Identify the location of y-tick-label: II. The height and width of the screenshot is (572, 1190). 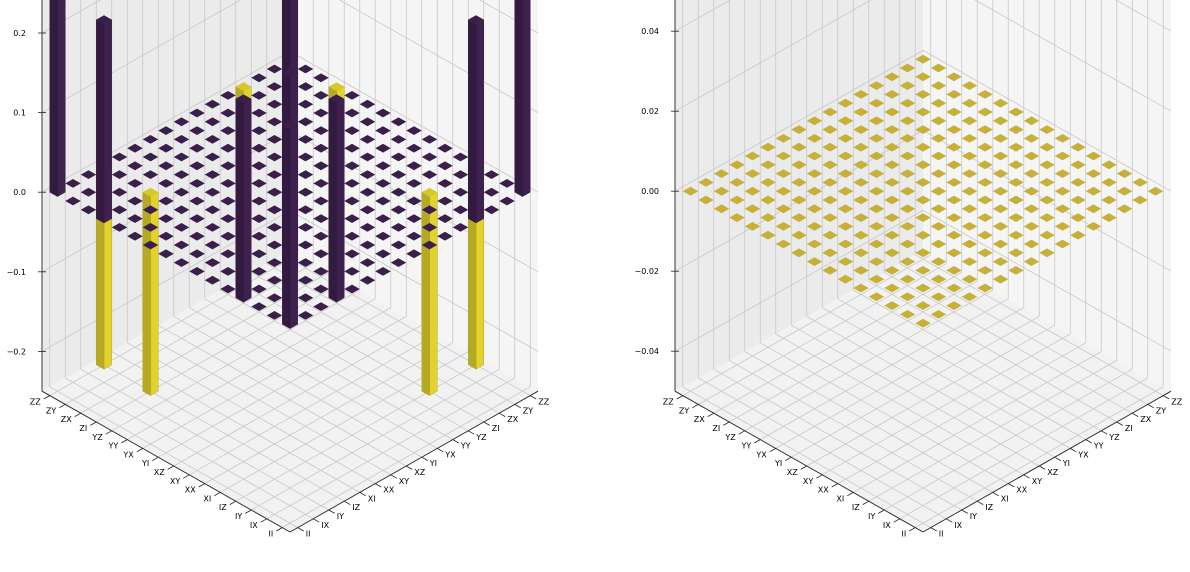
(308, 534).